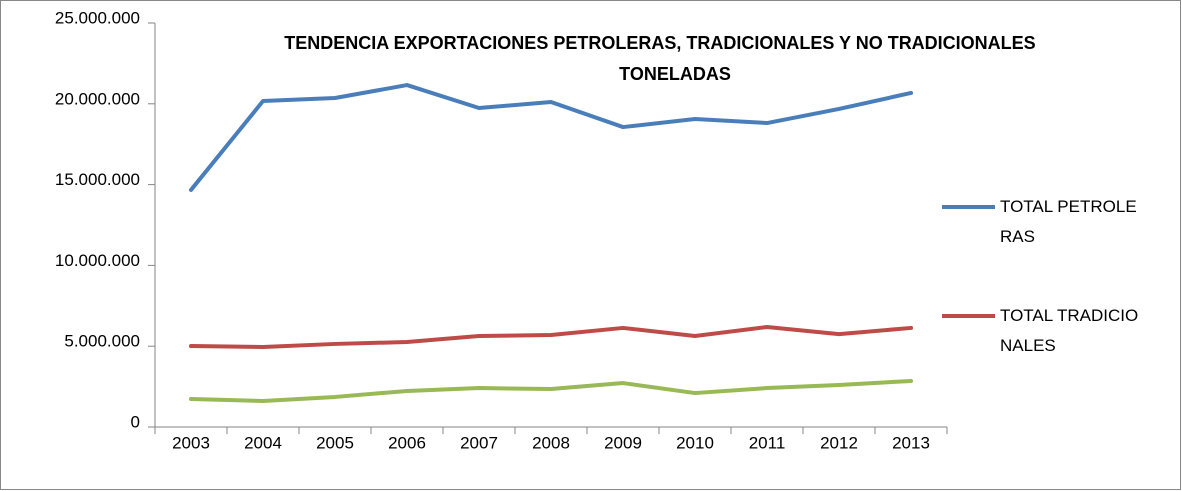 The width and height of the screenshot is (1182, 491). I want to click on x-tick-label: 2006, so click(407, 442).